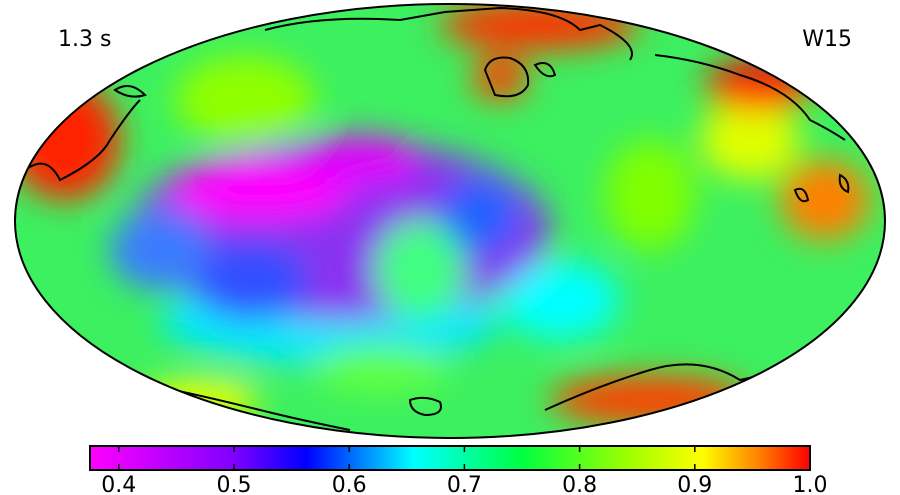 The height and width of the screenshot is (495, 900). What do you see at coordinates (84, 39) in the screenshot?
I see `period-label: 1.3 s` at bounding box center [84, 39].